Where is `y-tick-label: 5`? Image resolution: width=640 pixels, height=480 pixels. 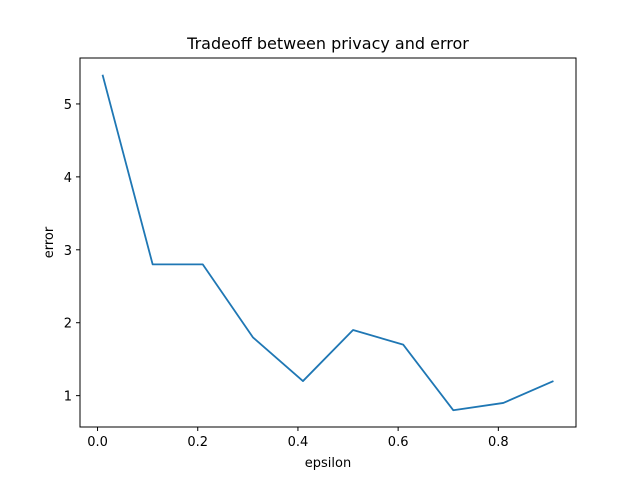
y-tick-label: 5 is located at coordinates (68, 105).